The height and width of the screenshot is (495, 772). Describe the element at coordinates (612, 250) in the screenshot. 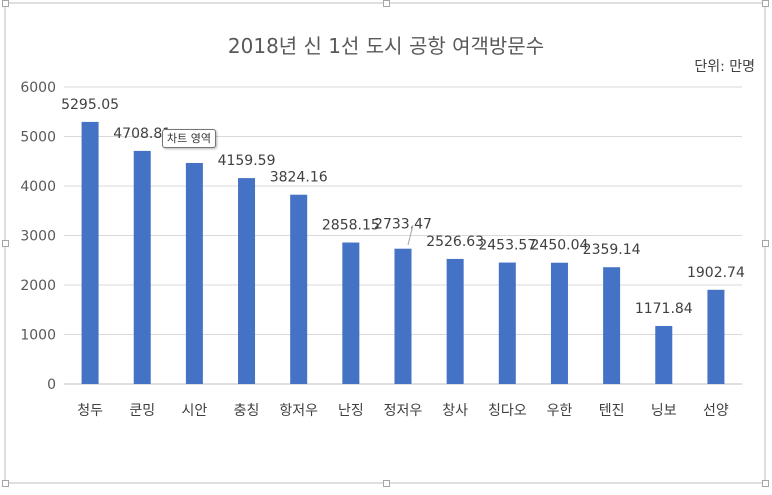

I see `data-label: 2359.14` at that location.